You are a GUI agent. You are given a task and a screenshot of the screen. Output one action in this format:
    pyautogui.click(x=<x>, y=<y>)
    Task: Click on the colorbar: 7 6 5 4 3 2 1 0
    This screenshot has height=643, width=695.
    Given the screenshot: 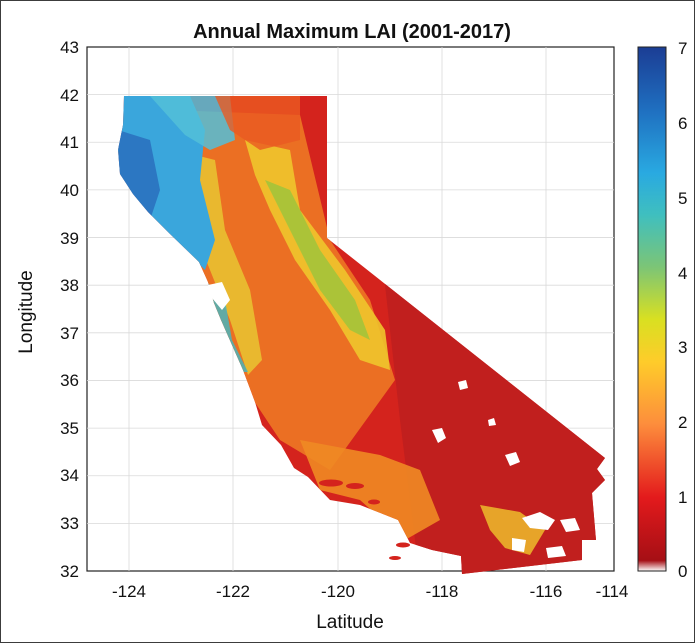 What is the action you would take?
    pyautogui.click(x=662, y=310)
    